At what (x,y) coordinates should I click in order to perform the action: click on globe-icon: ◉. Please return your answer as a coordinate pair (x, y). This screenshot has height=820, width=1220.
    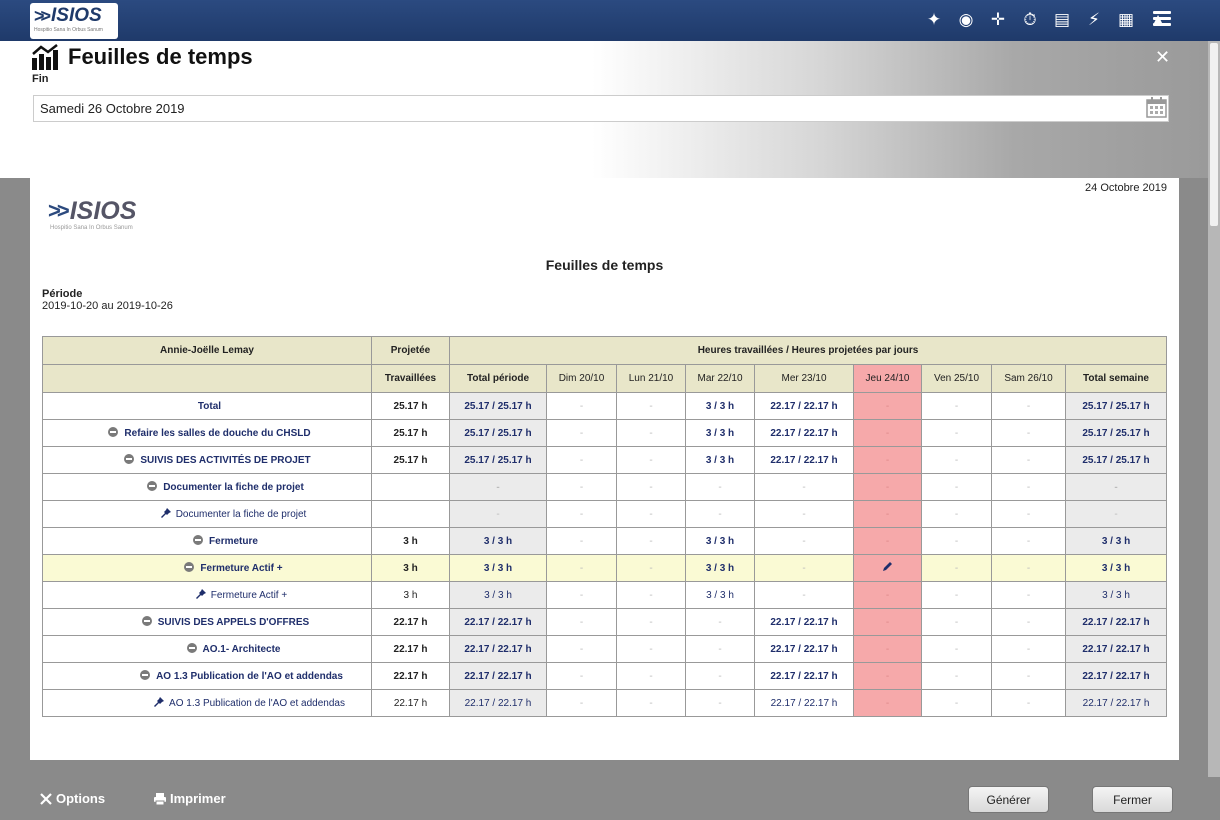
    Looking at the image, I should click on (966, 19).